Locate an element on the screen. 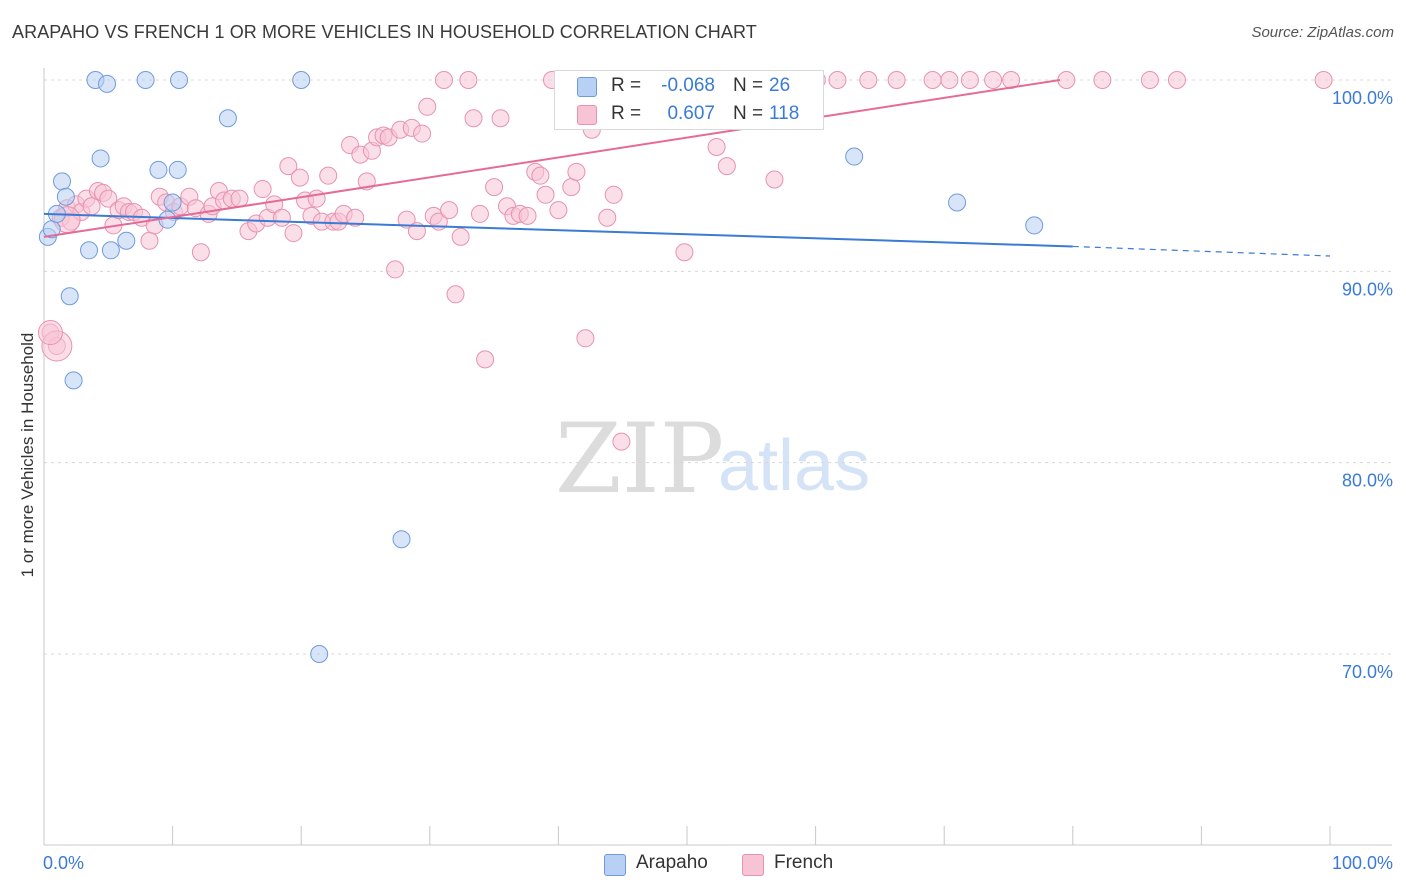  watermark-zip: ZIP is located at coordinates (639, 459).